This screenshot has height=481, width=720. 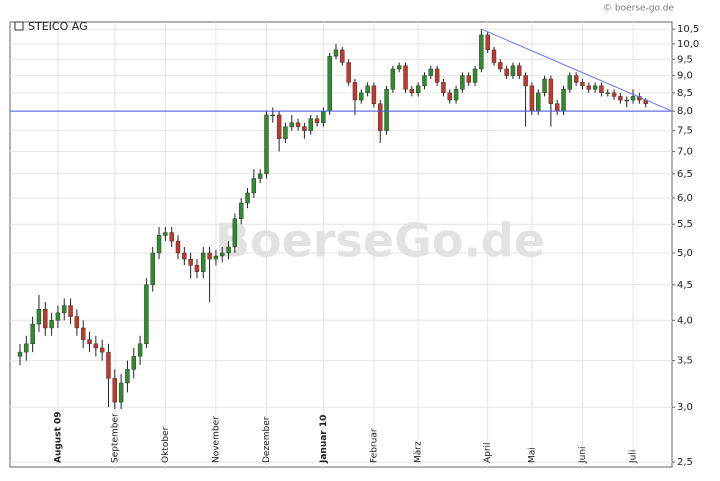 What do you see at coordinates (374, 445) in the screenshot?
I see `x-tick-label: Februar` at bounding box center [374, 445].